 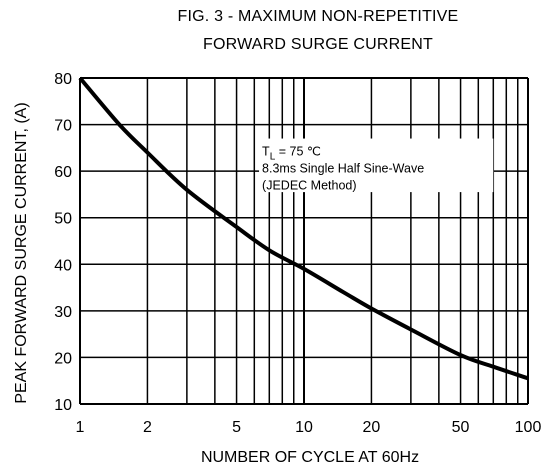 What do you see at coordinates (343, 169) in the screenshot?
I see `annotation-line-2: 8.3ms Single Half Sine-Wave` at bounding box center [343, 169].